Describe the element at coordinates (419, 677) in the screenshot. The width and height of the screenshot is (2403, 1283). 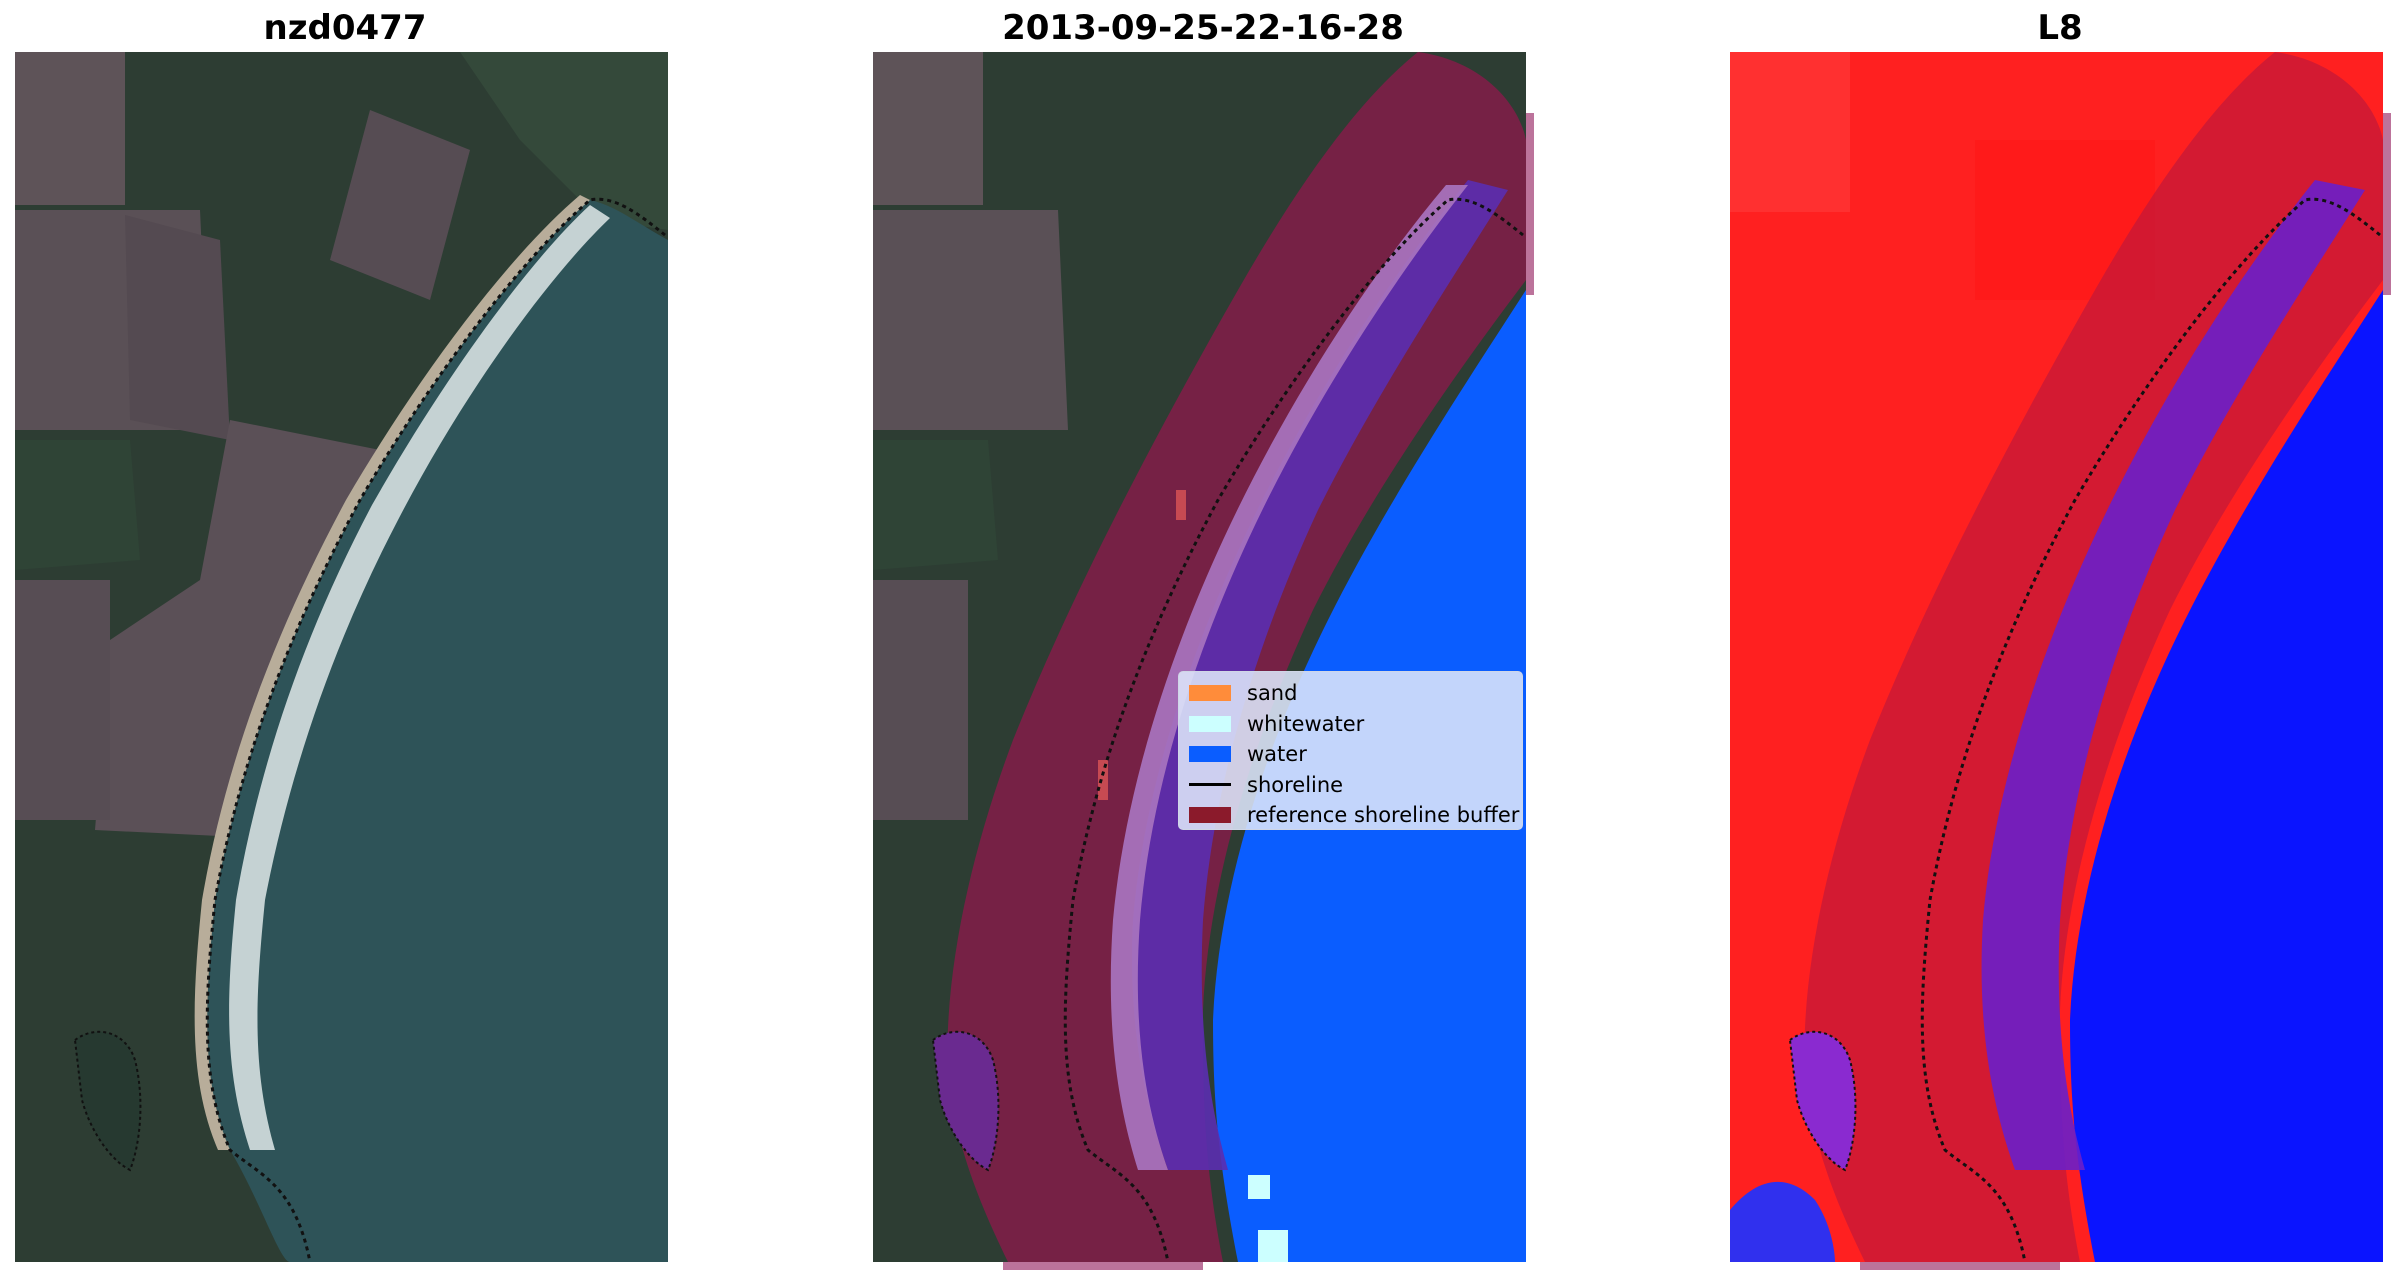
I see `surf-zone` at that location.